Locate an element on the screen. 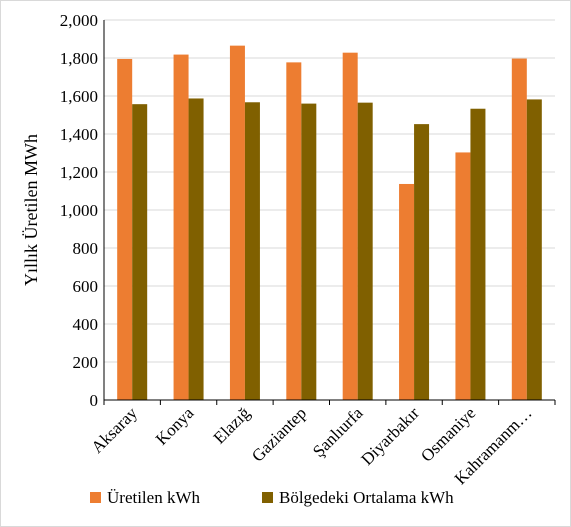 This screenshot has height=527, width=571. y-tick-label: 400 is located at coordinates (86, 324).